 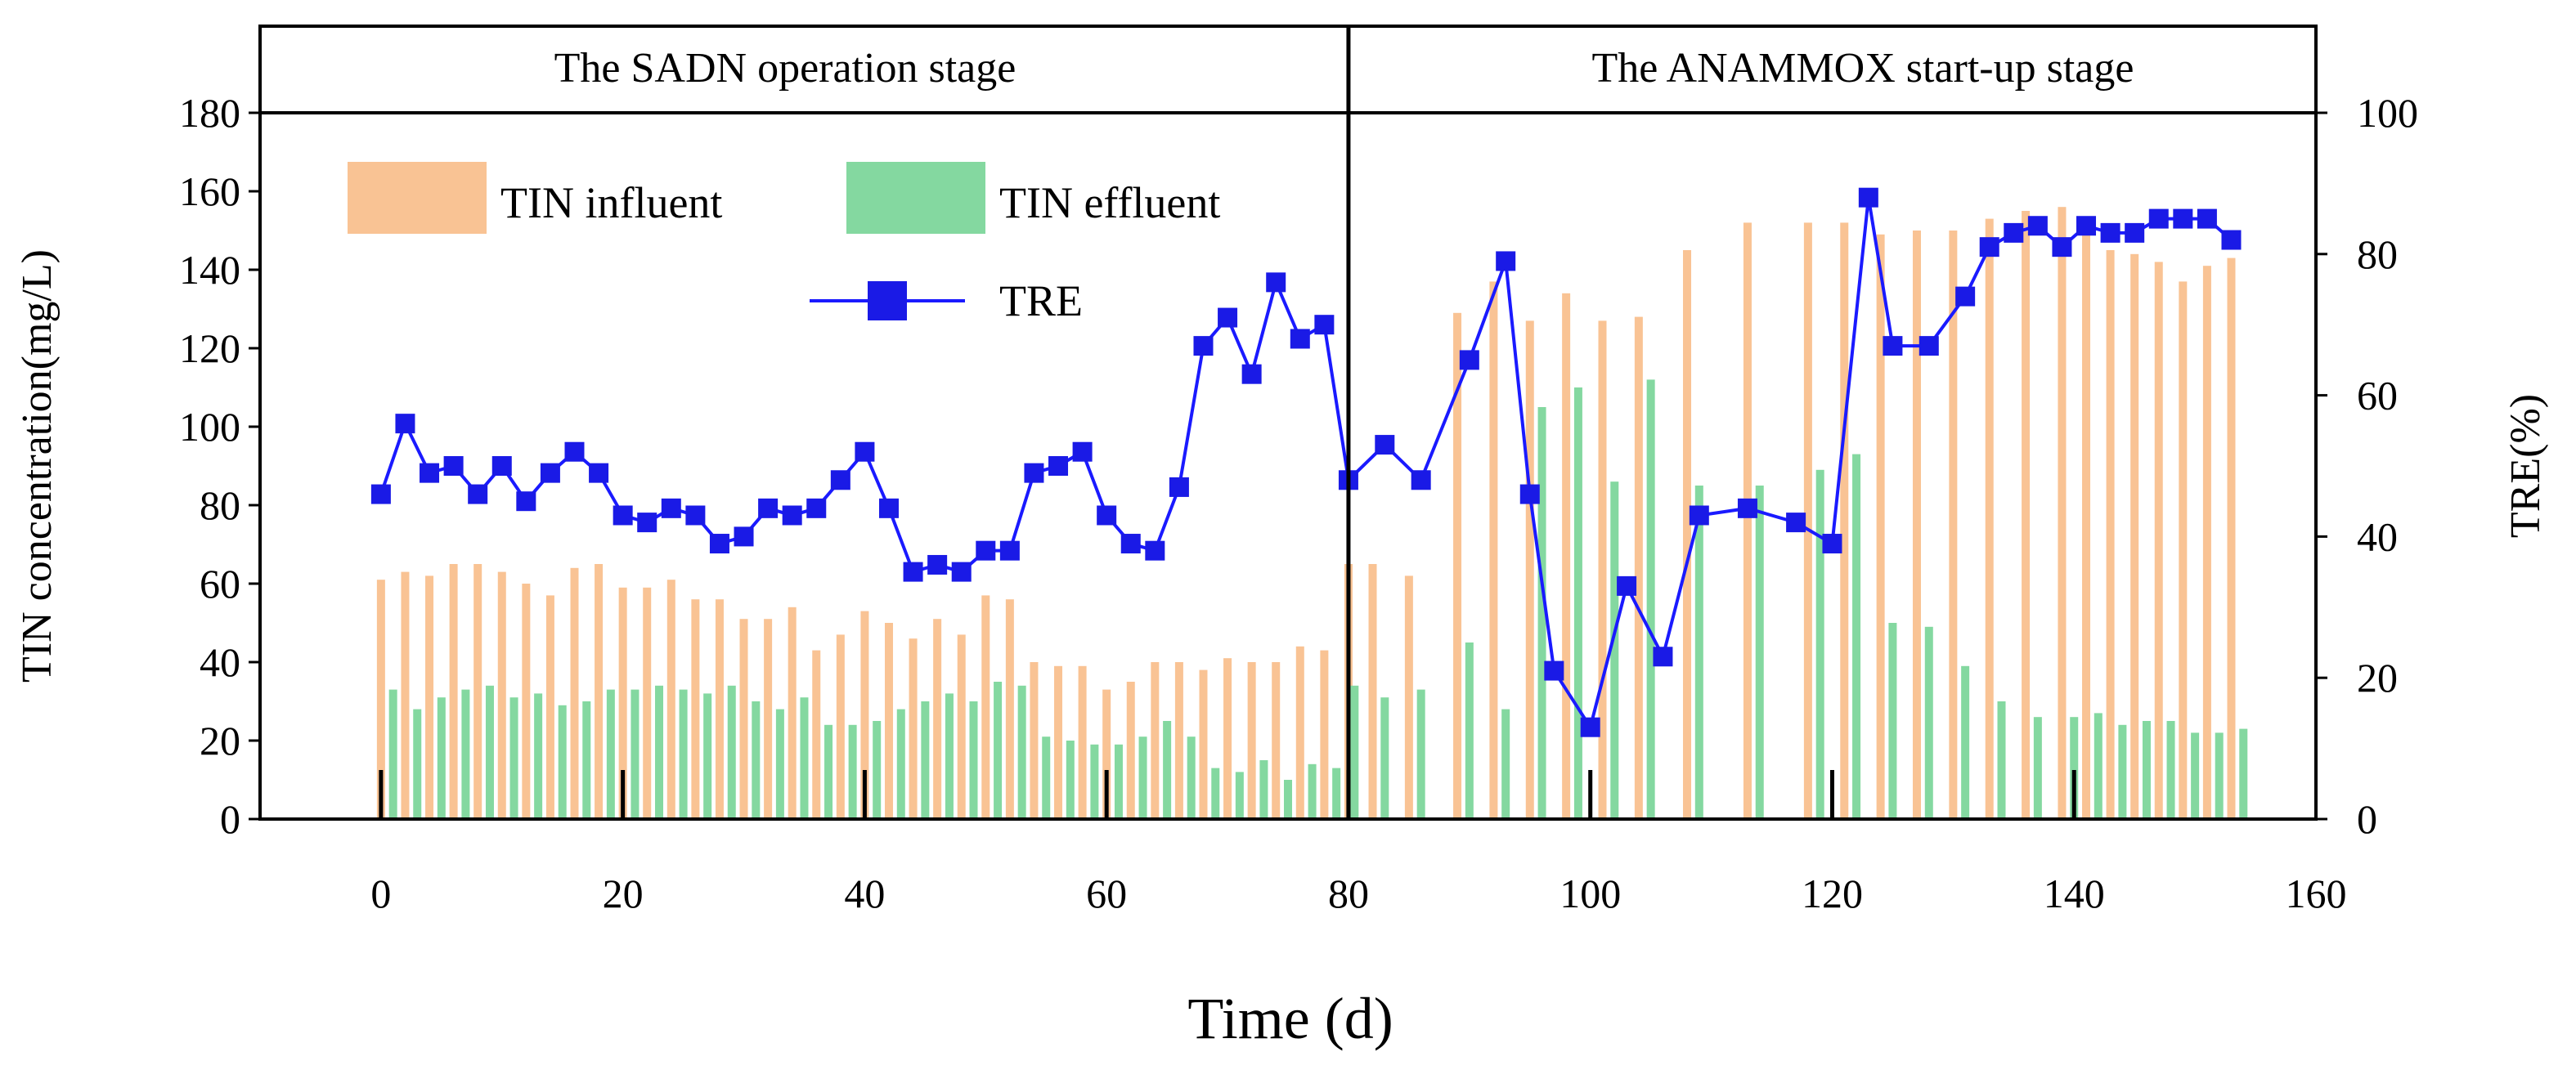 I want to click on x-tick-label: 160, so click(x=2316, y=893).